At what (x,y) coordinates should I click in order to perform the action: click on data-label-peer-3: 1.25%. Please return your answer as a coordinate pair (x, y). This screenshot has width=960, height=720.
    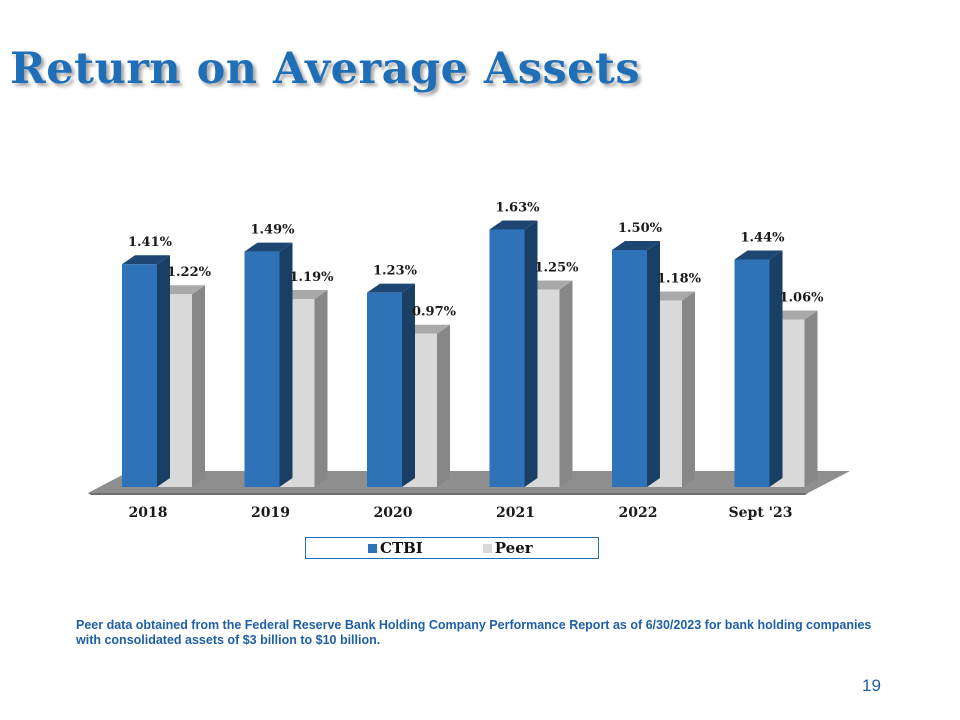
    Looking at the image, I should click on (556, 268).